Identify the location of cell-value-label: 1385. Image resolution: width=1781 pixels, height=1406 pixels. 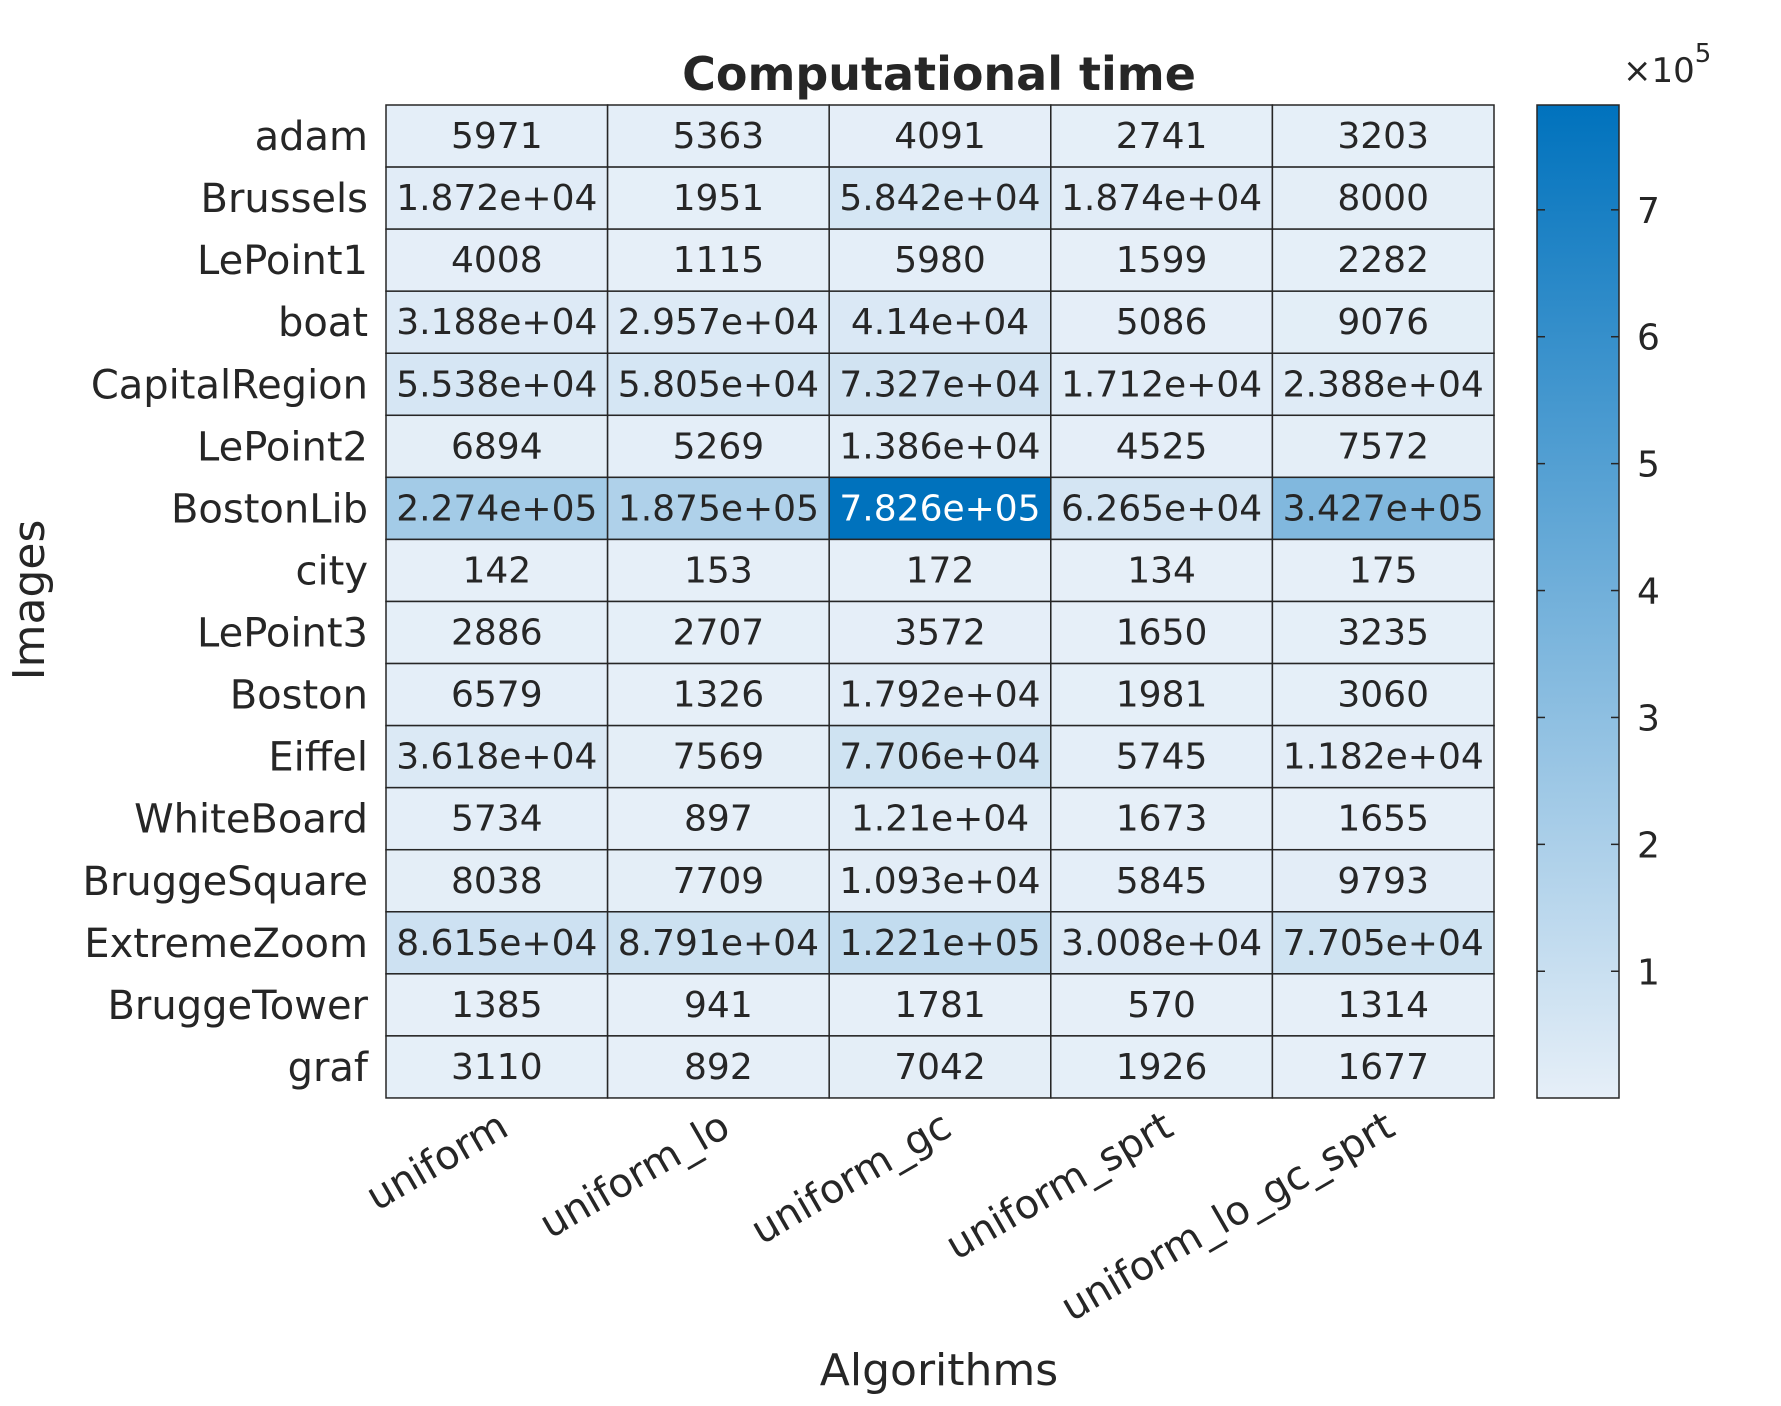
(497, 1005).